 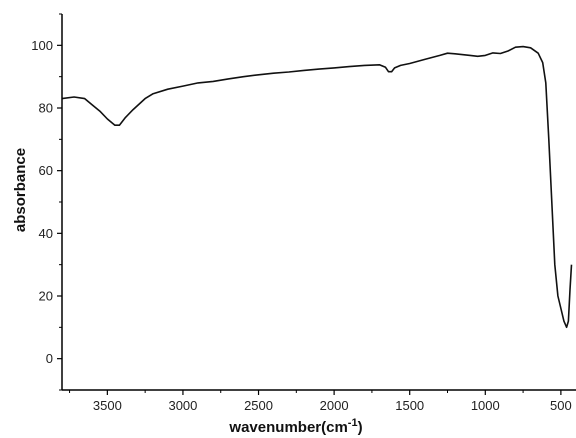 What do you see at coordinates (353, 423) in the screenshot?
I see `x-axis-label-superscript: -1` at bounding box center [353, 423].